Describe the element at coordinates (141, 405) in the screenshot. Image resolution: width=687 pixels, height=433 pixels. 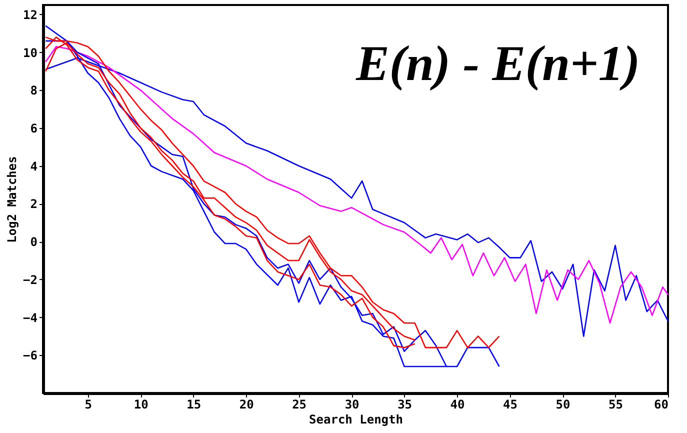
I see `x-tick-label: 10` at that location.